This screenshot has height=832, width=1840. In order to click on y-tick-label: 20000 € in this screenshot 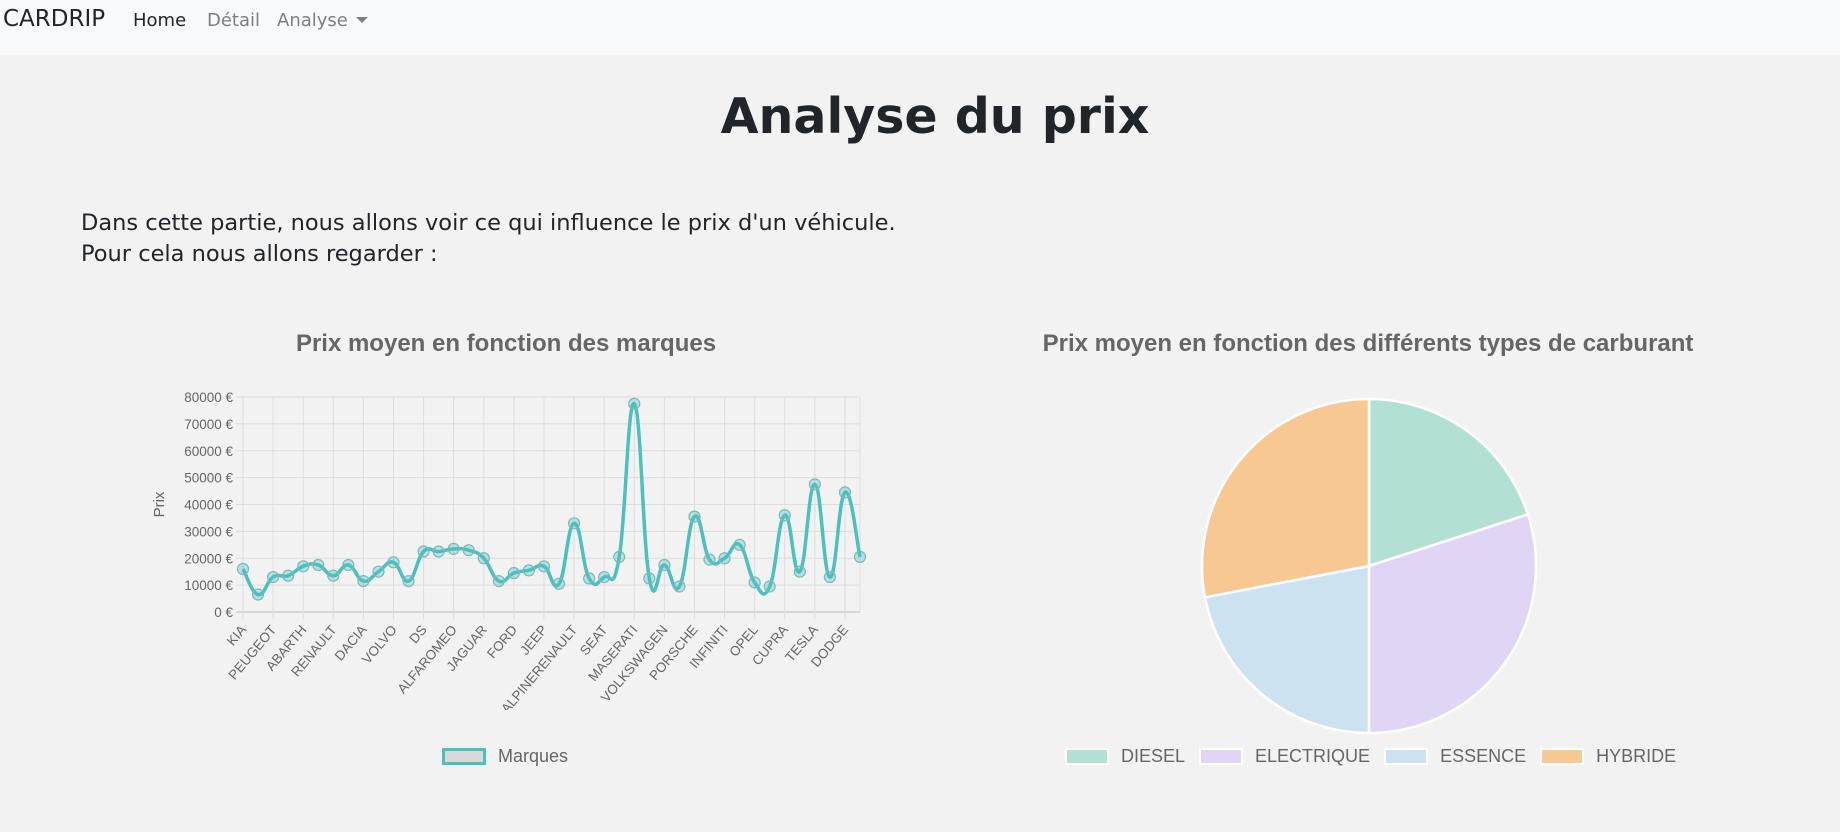, I will do `click(208, 558)`.